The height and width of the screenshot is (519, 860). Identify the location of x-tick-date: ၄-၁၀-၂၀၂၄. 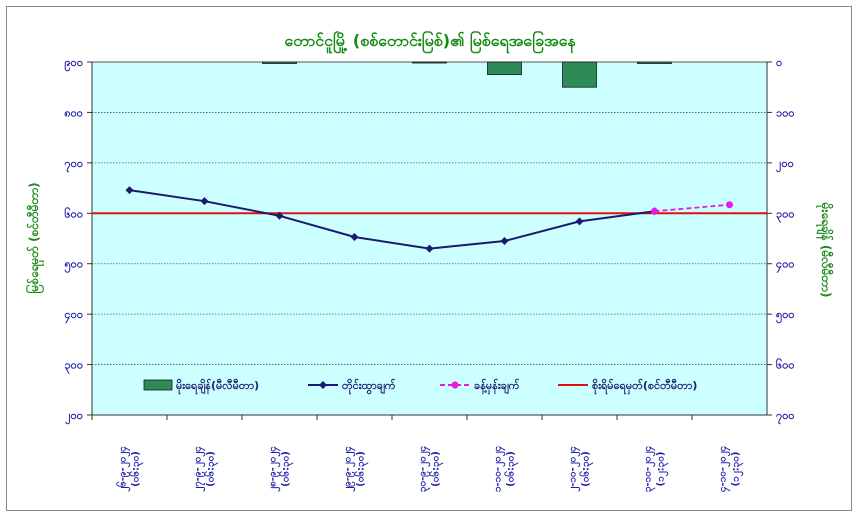
(725, 469).